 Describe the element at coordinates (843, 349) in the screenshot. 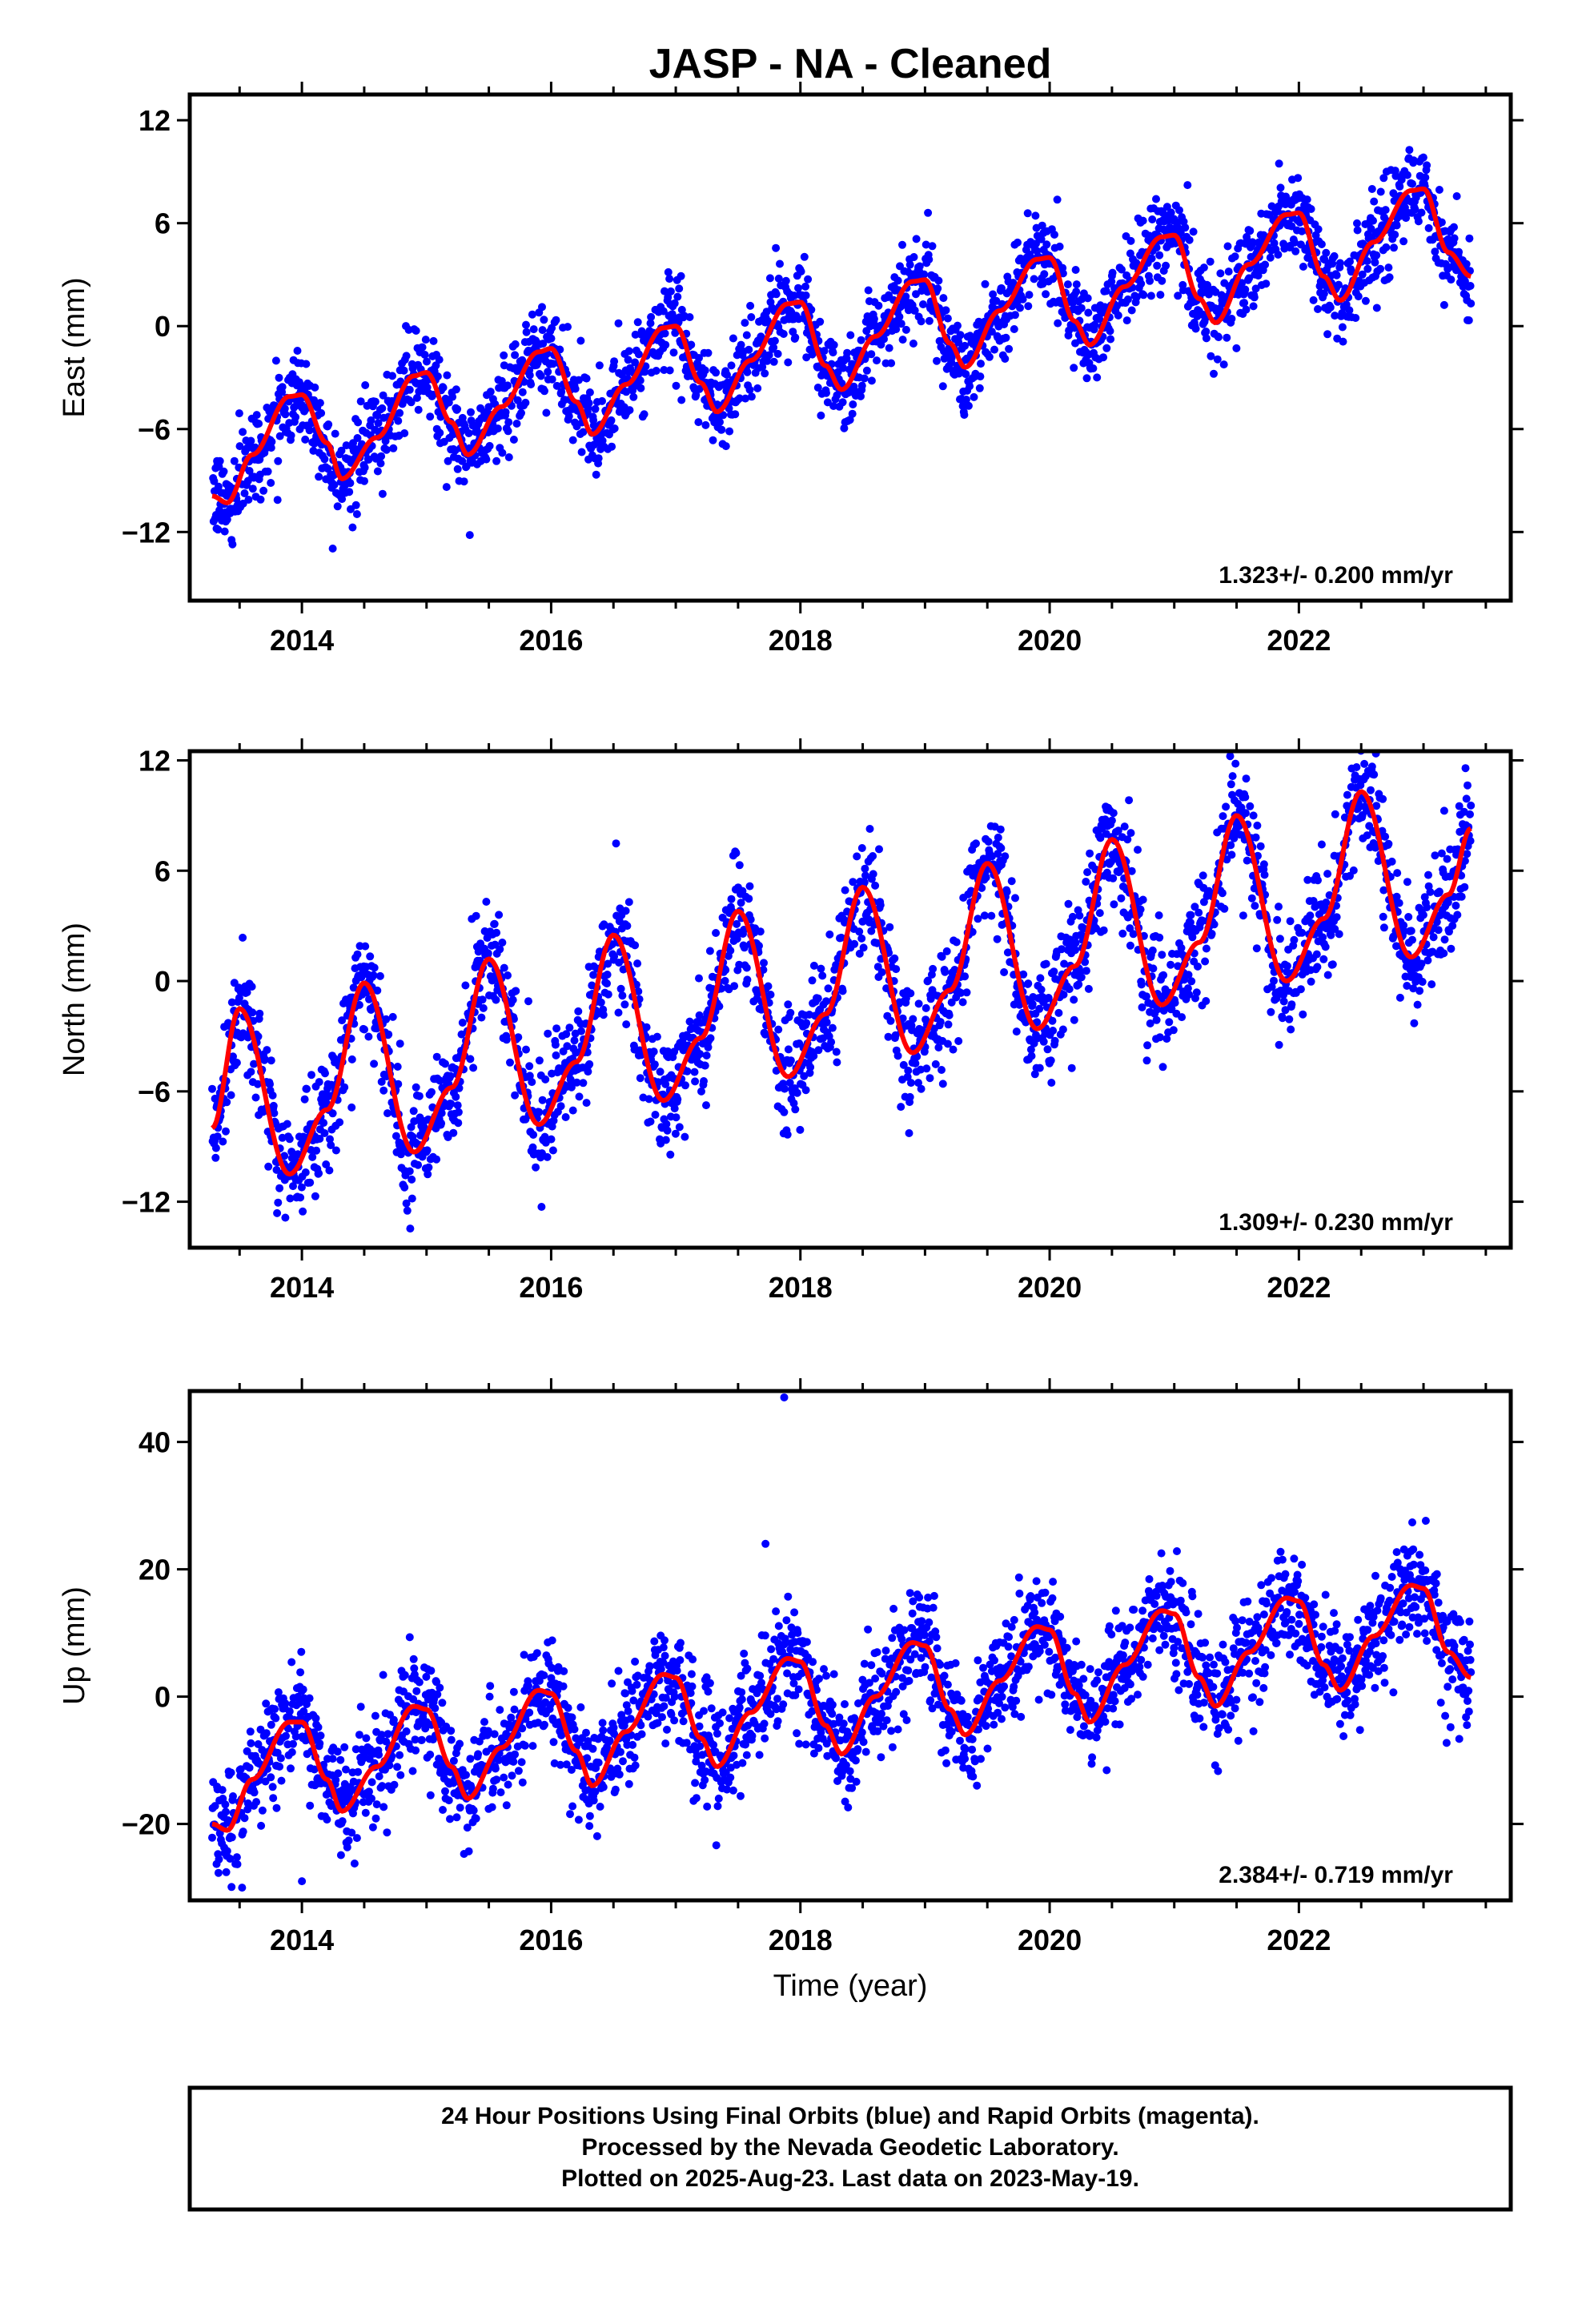

I see `east-data-points` at that location.